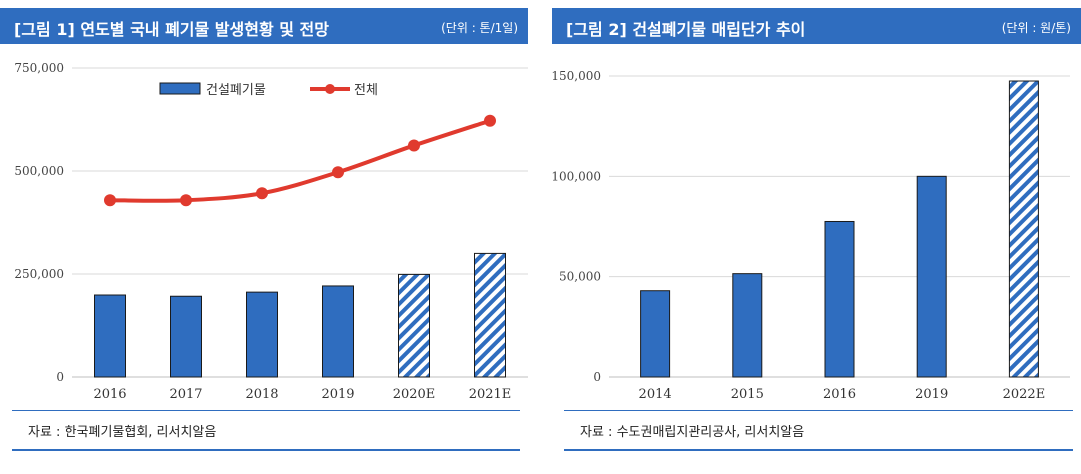 The height and width of the screenshot is (474, 1081). What do you see at coordinates (266, 430) in the screenshot?
I see `figure-1-source-box: 자료 : 한국폐기물협회, 리서치알음` at bounding box center [266, 430].